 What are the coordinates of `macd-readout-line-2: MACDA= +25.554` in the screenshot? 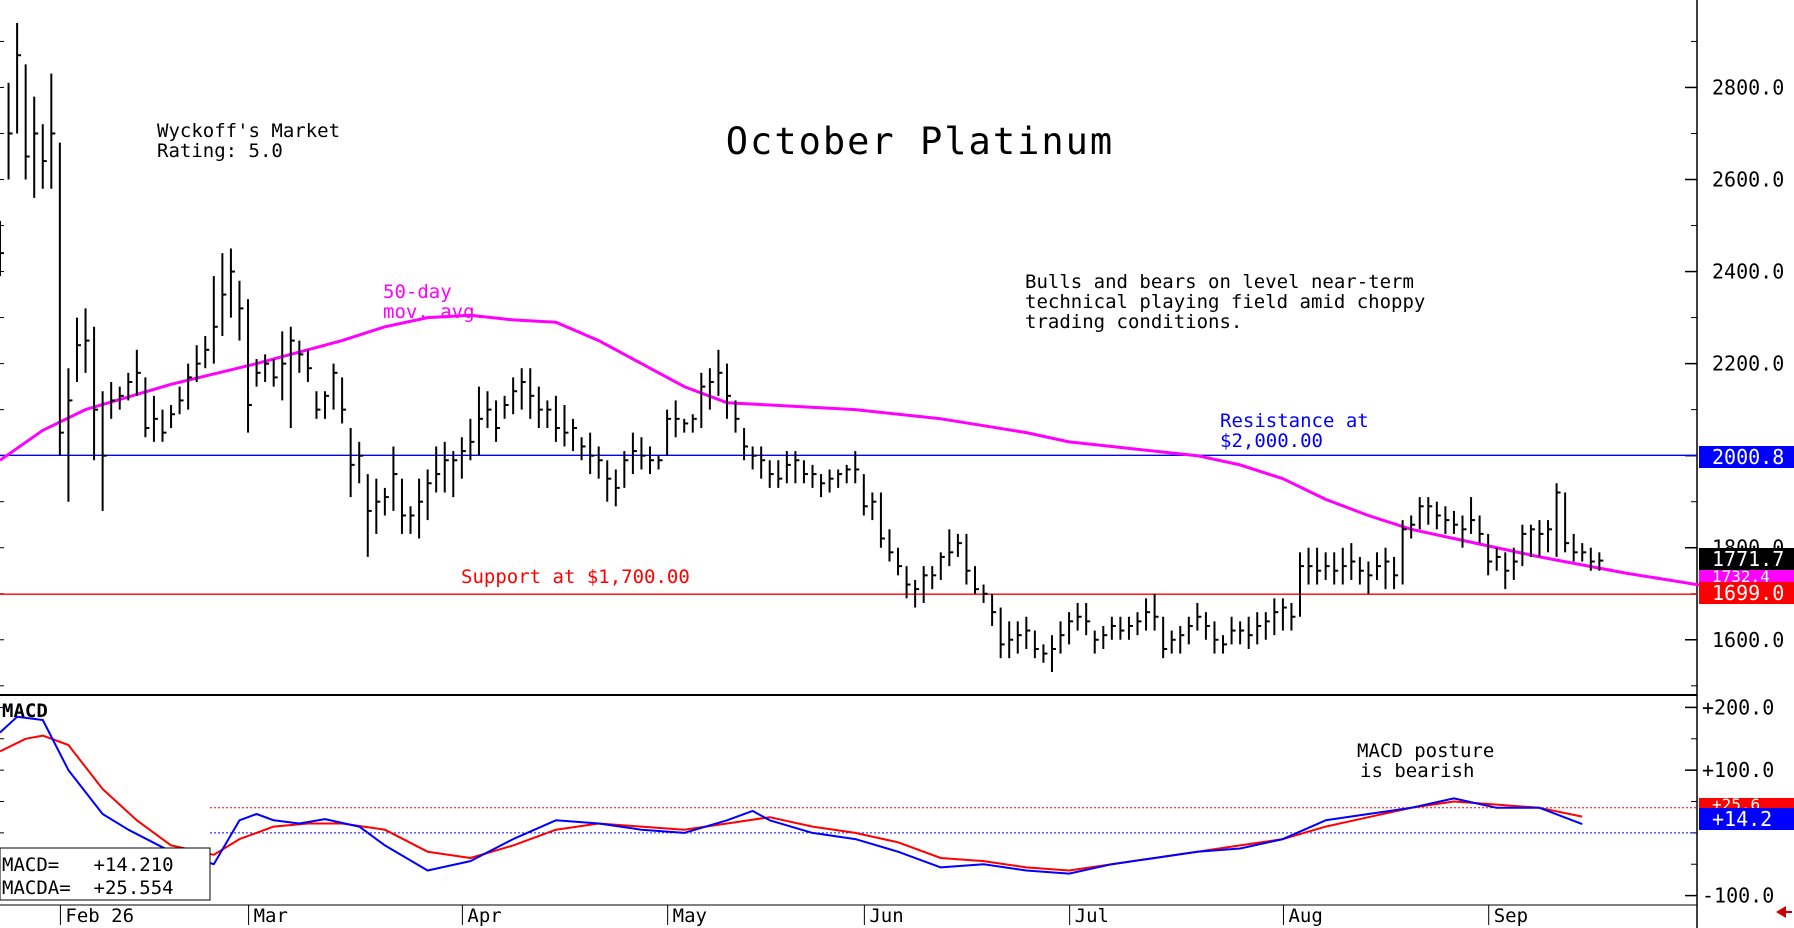 It's located at (88, 888).